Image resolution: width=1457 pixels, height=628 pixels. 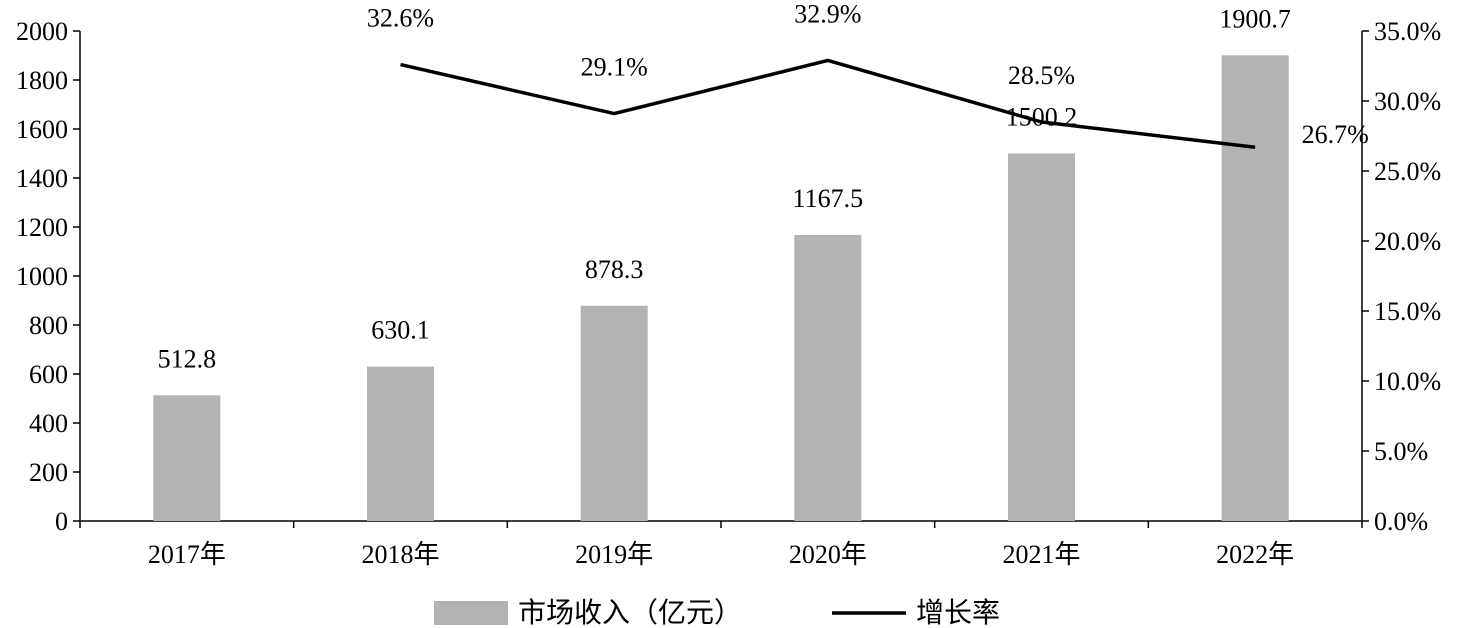 I want to click on line-data-label: 29.1%, so click(x=614, y=67).